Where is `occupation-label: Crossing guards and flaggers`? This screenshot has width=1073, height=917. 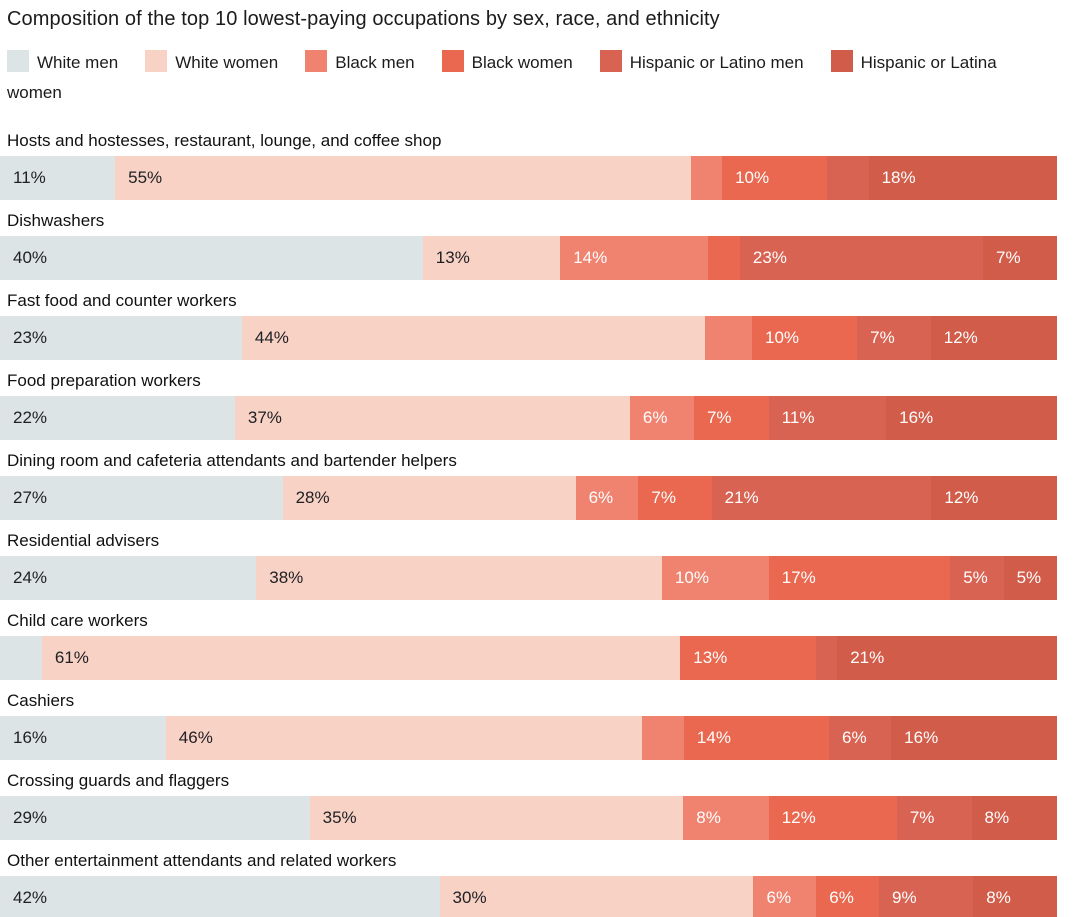
occupation-label: Crossing guards and flaggers is located at coordinates (118, 780).